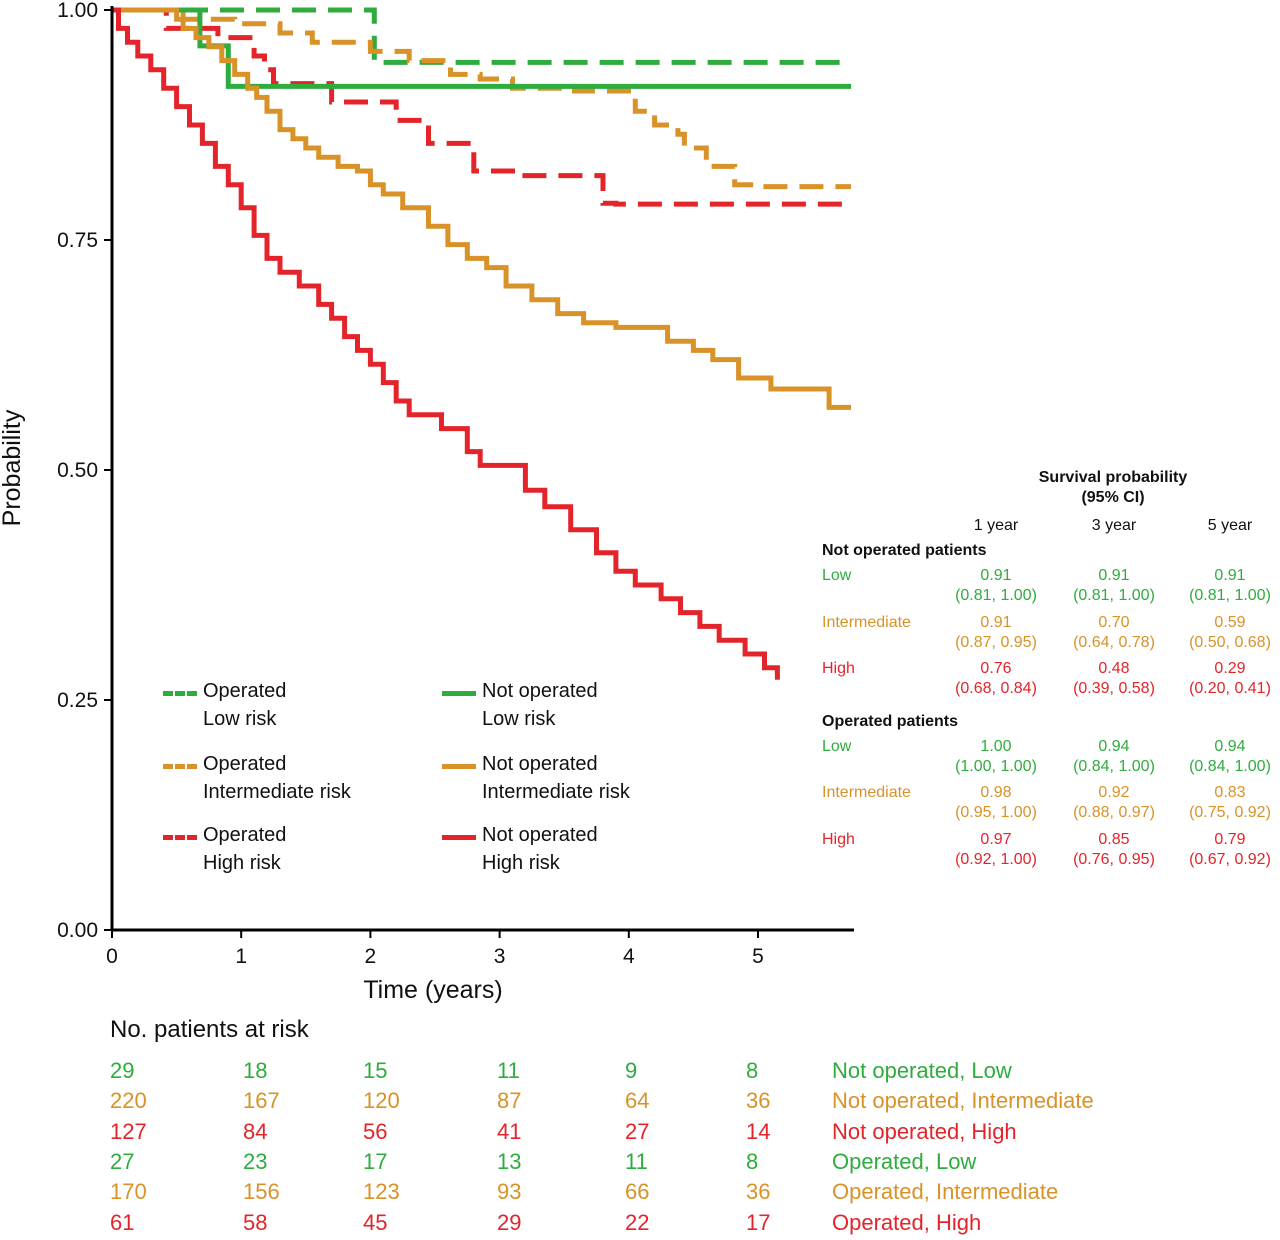 This screenshot has height=1240, width=1280. What do you see at coordinates (509, 1192) in the screenshot?
I see `risk-table-value: 93` at bounding box center [509, 1192].